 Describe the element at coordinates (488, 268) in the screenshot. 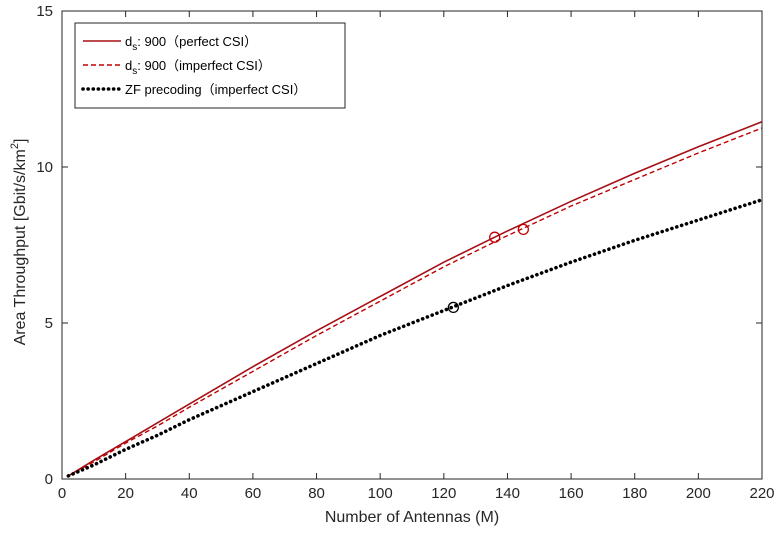

I see `marker-layer` at that location.